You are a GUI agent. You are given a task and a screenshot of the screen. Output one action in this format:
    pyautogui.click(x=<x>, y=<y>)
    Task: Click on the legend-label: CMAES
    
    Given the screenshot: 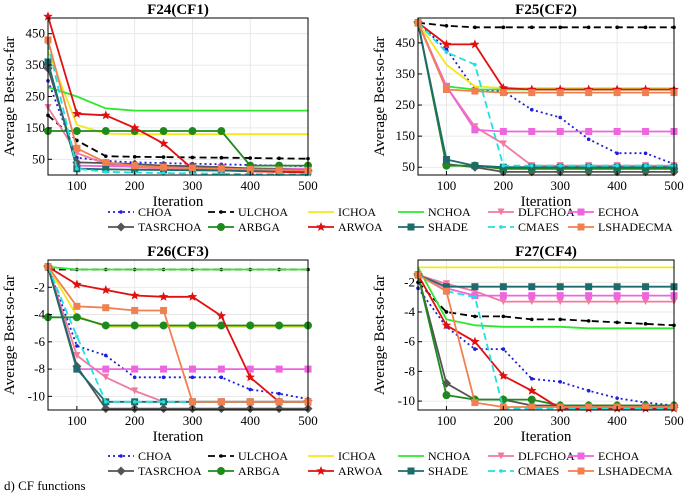 What is the action you would take?
    pyautogui.click(x=538, y=227)
    